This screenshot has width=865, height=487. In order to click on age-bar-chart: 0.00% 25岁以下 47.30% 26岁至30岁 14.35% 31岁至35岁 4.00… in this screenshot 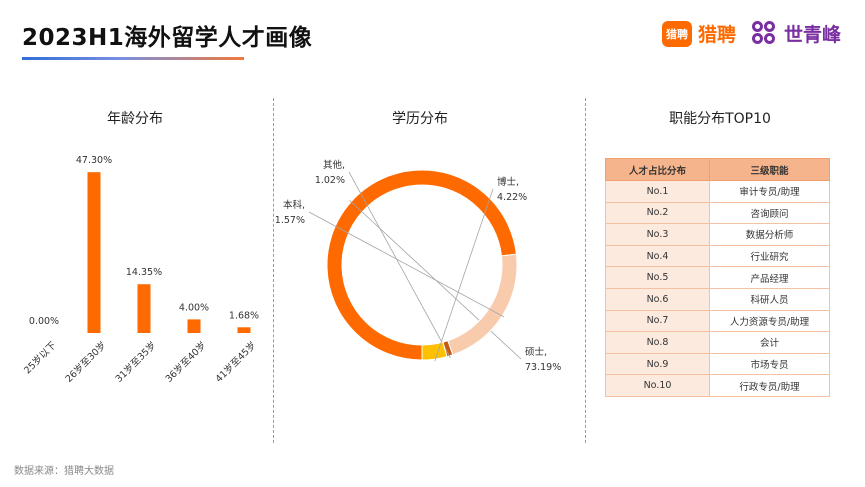, I will do `click(140, 270)`.